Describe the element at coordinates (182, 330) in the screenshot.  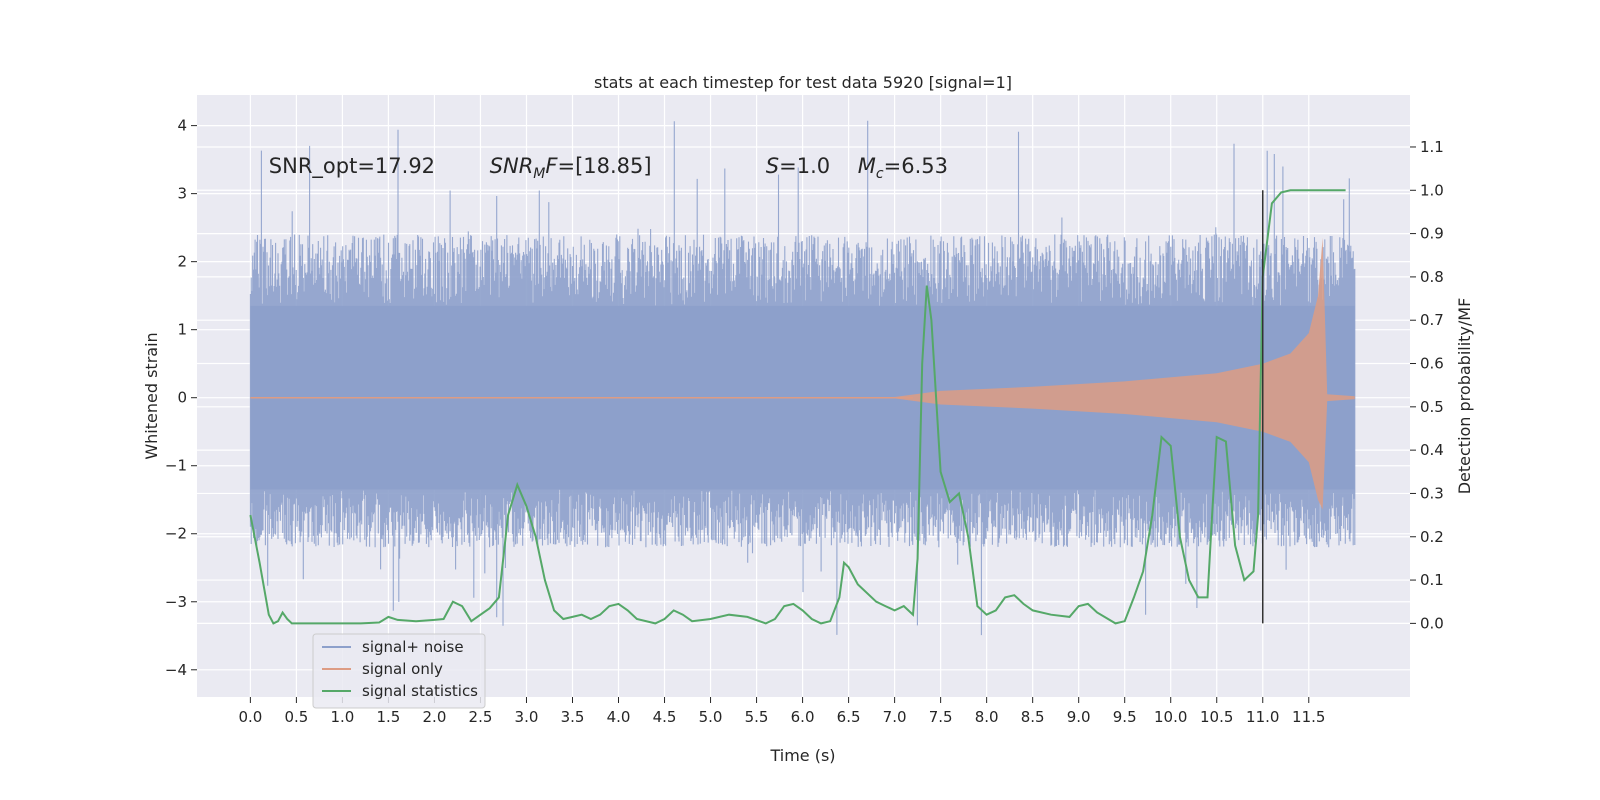
I see `y-tick-label: 1` at that location.